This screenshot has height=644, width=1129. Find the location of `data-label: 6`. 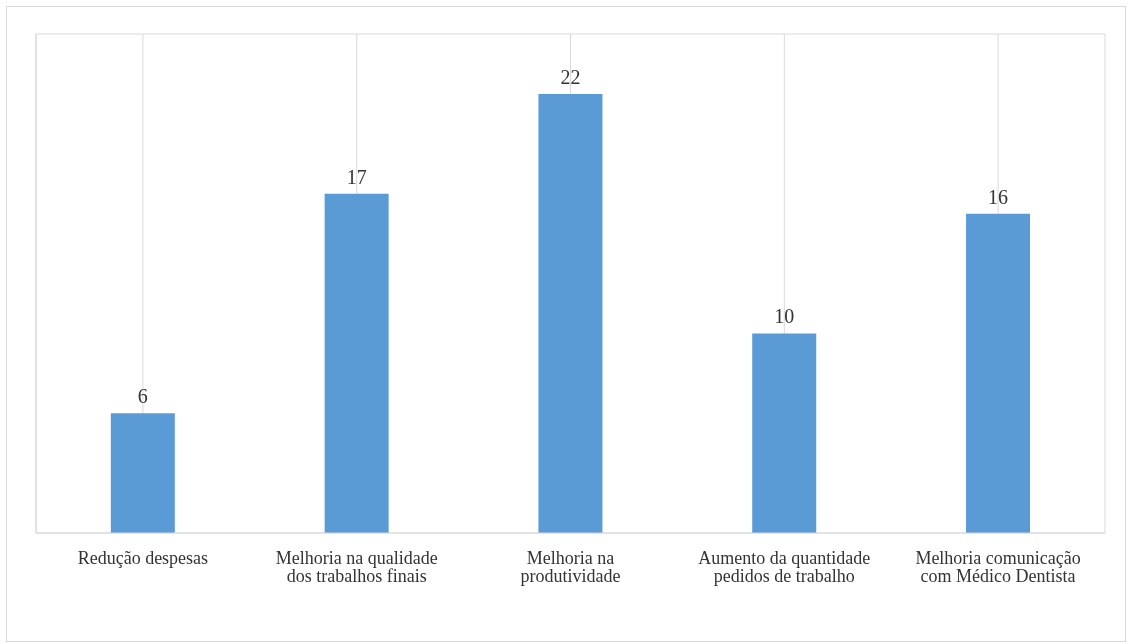

data-label: 6 is located at coordinates (142, 396).